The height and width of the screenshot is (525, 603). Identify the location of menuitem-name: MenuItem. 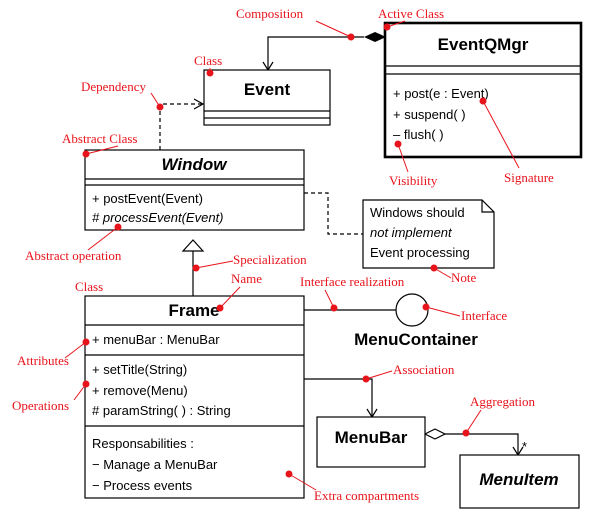
(518, 479).